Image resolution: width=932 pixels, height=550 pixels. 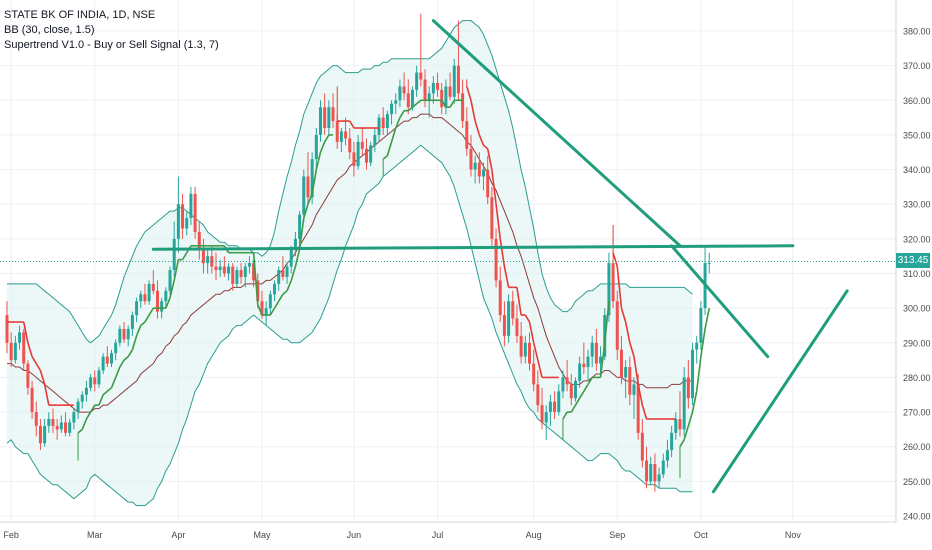 What do you see at coordinates (917, 32) in the screenshot?
I see `price-tick-label: 380.00` at bounding box center [917, 32].